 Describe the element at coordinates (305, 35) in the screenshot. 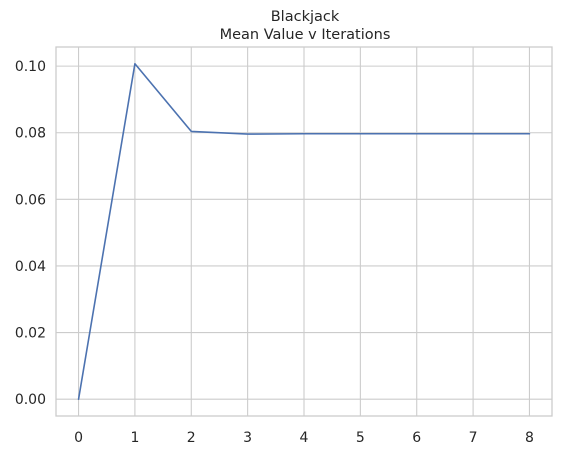

I see `chart-subtitle: Mean Value v Iterations` at that location.